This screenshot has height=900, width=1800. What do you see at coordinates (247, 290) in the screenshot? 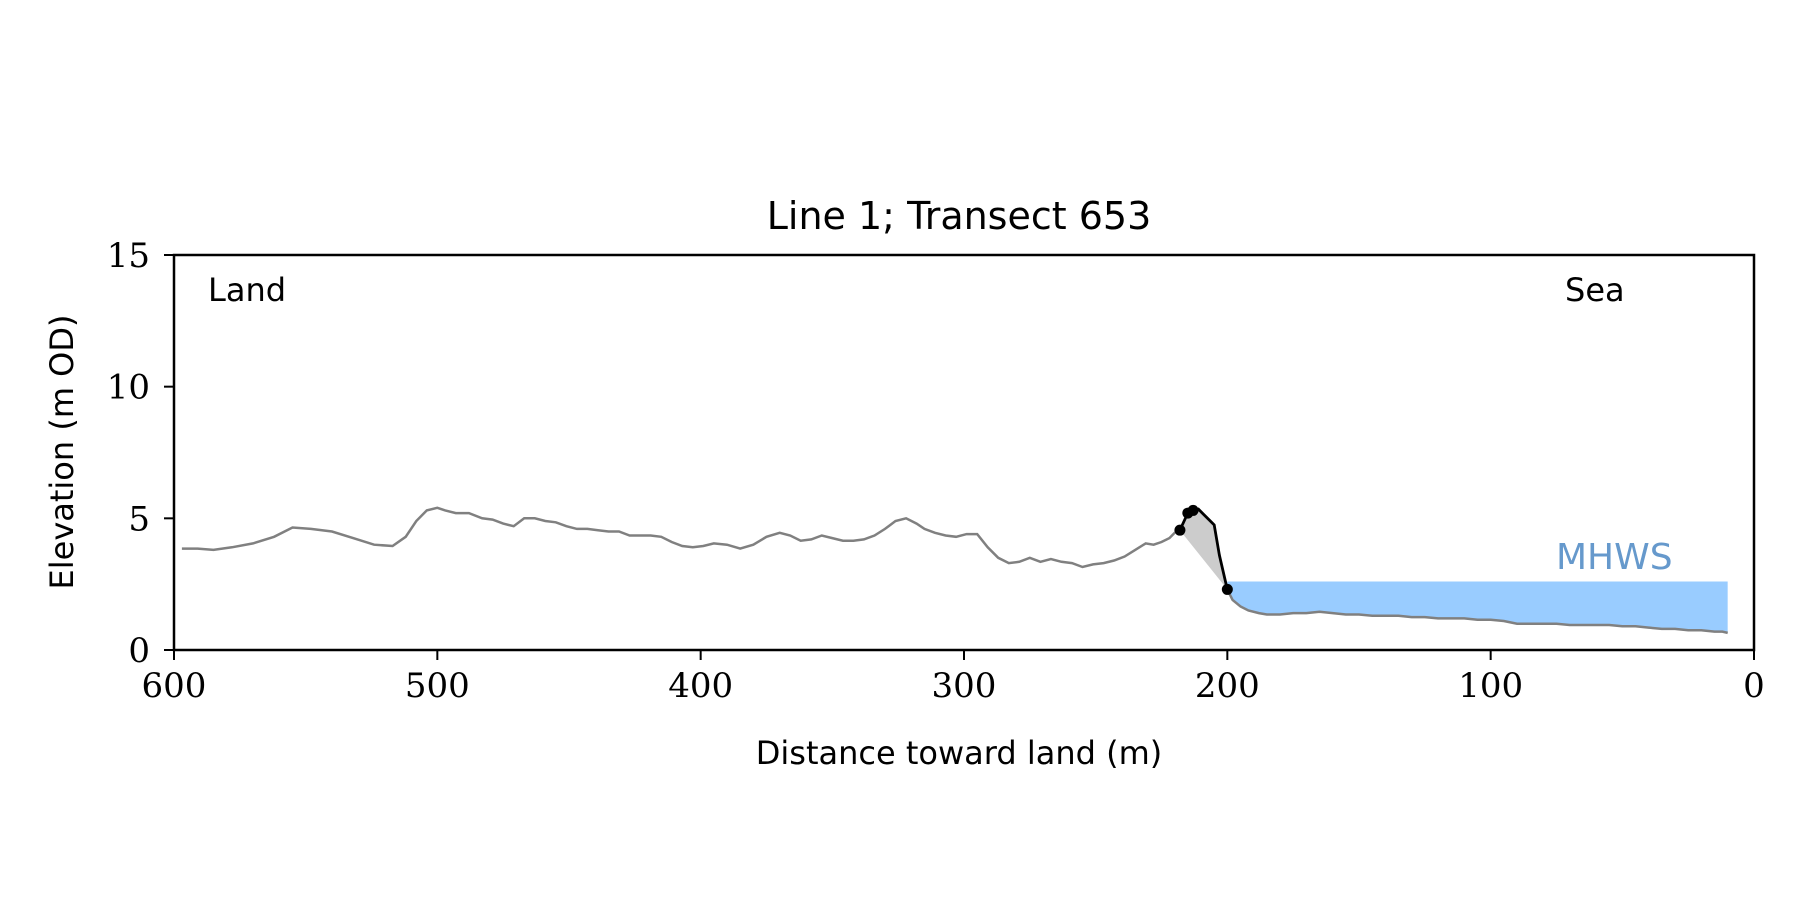
I see `land-annotation: Land` at bounding box center [247, 290].